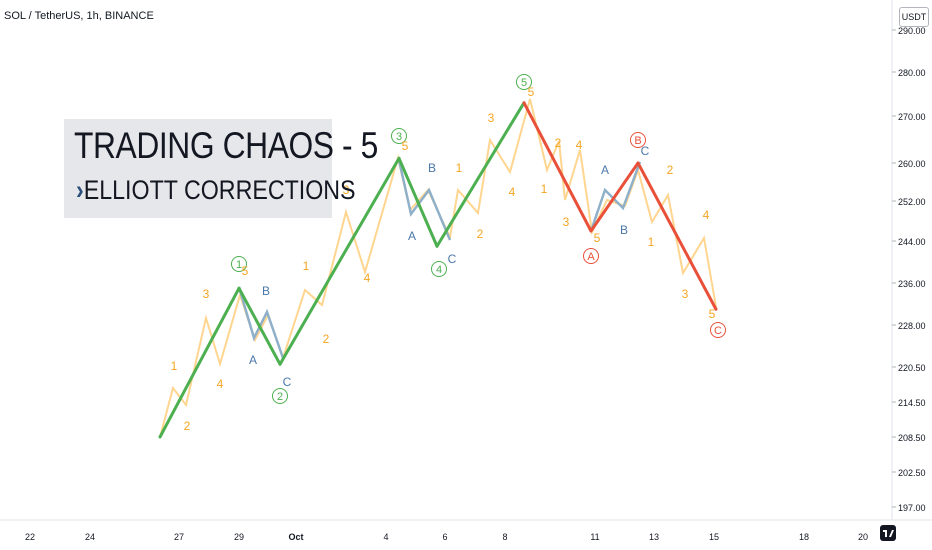 This screenshot has height=550, width=932. Describe the element at coordinates (594, 537) in the screenshot. I see `x-tick-label: 11` at that location.